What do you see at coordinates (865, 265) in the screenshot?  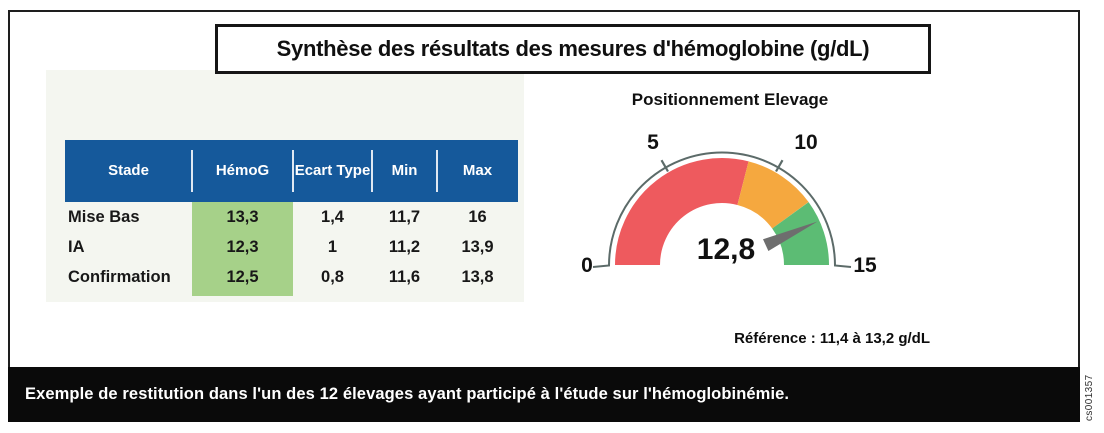 I see `gauge-label-15: 15` at bounding box center [865, 265].